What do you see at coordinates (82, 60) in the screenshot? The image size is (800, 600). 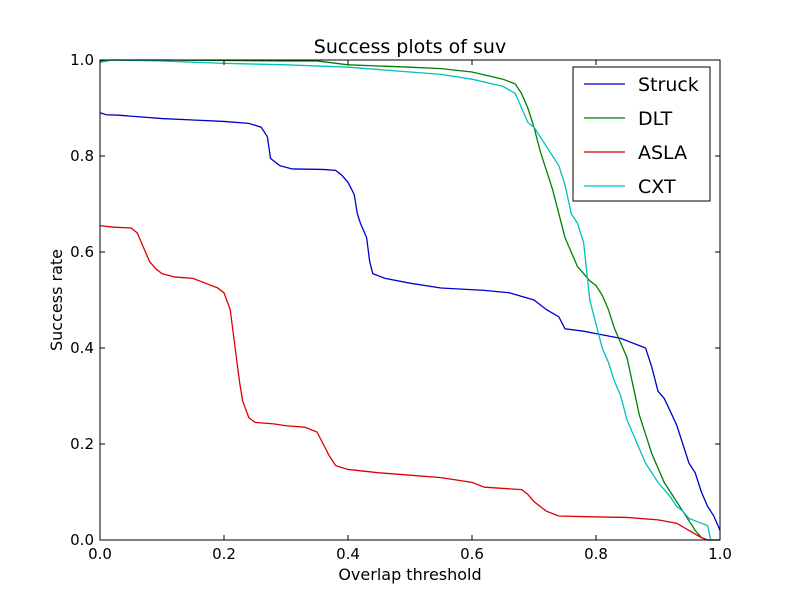 I see `y-tick-label: 1.0` at bounding box center [82, 60].